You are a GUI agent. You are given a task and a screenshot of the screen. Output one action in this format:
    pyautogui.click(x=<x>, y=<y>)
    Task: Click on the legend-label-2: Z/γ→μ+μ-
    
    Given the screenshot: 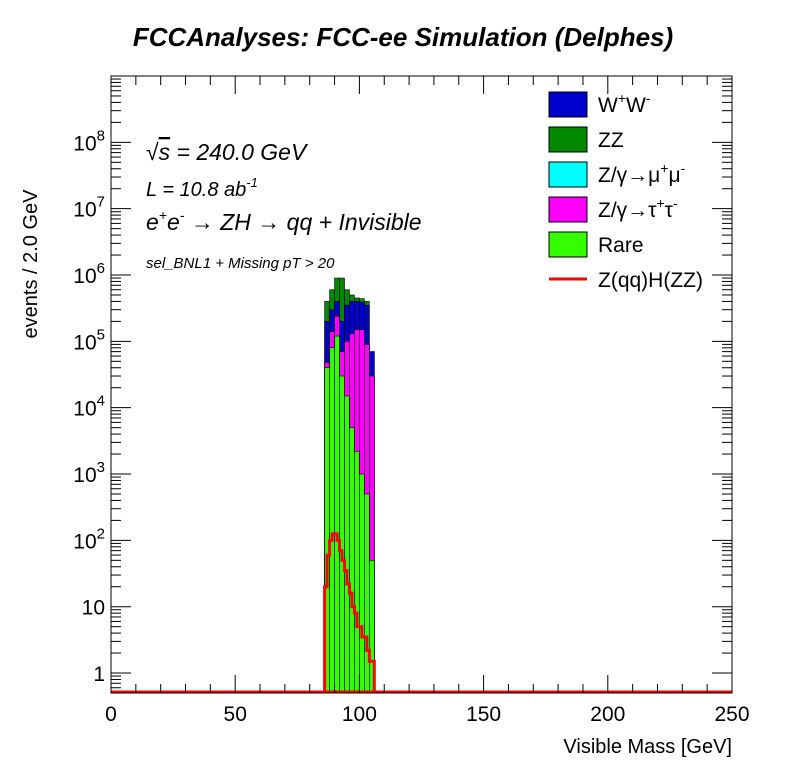 What is the action you would take?
    pyautogui.click(x=642, y=173)
    